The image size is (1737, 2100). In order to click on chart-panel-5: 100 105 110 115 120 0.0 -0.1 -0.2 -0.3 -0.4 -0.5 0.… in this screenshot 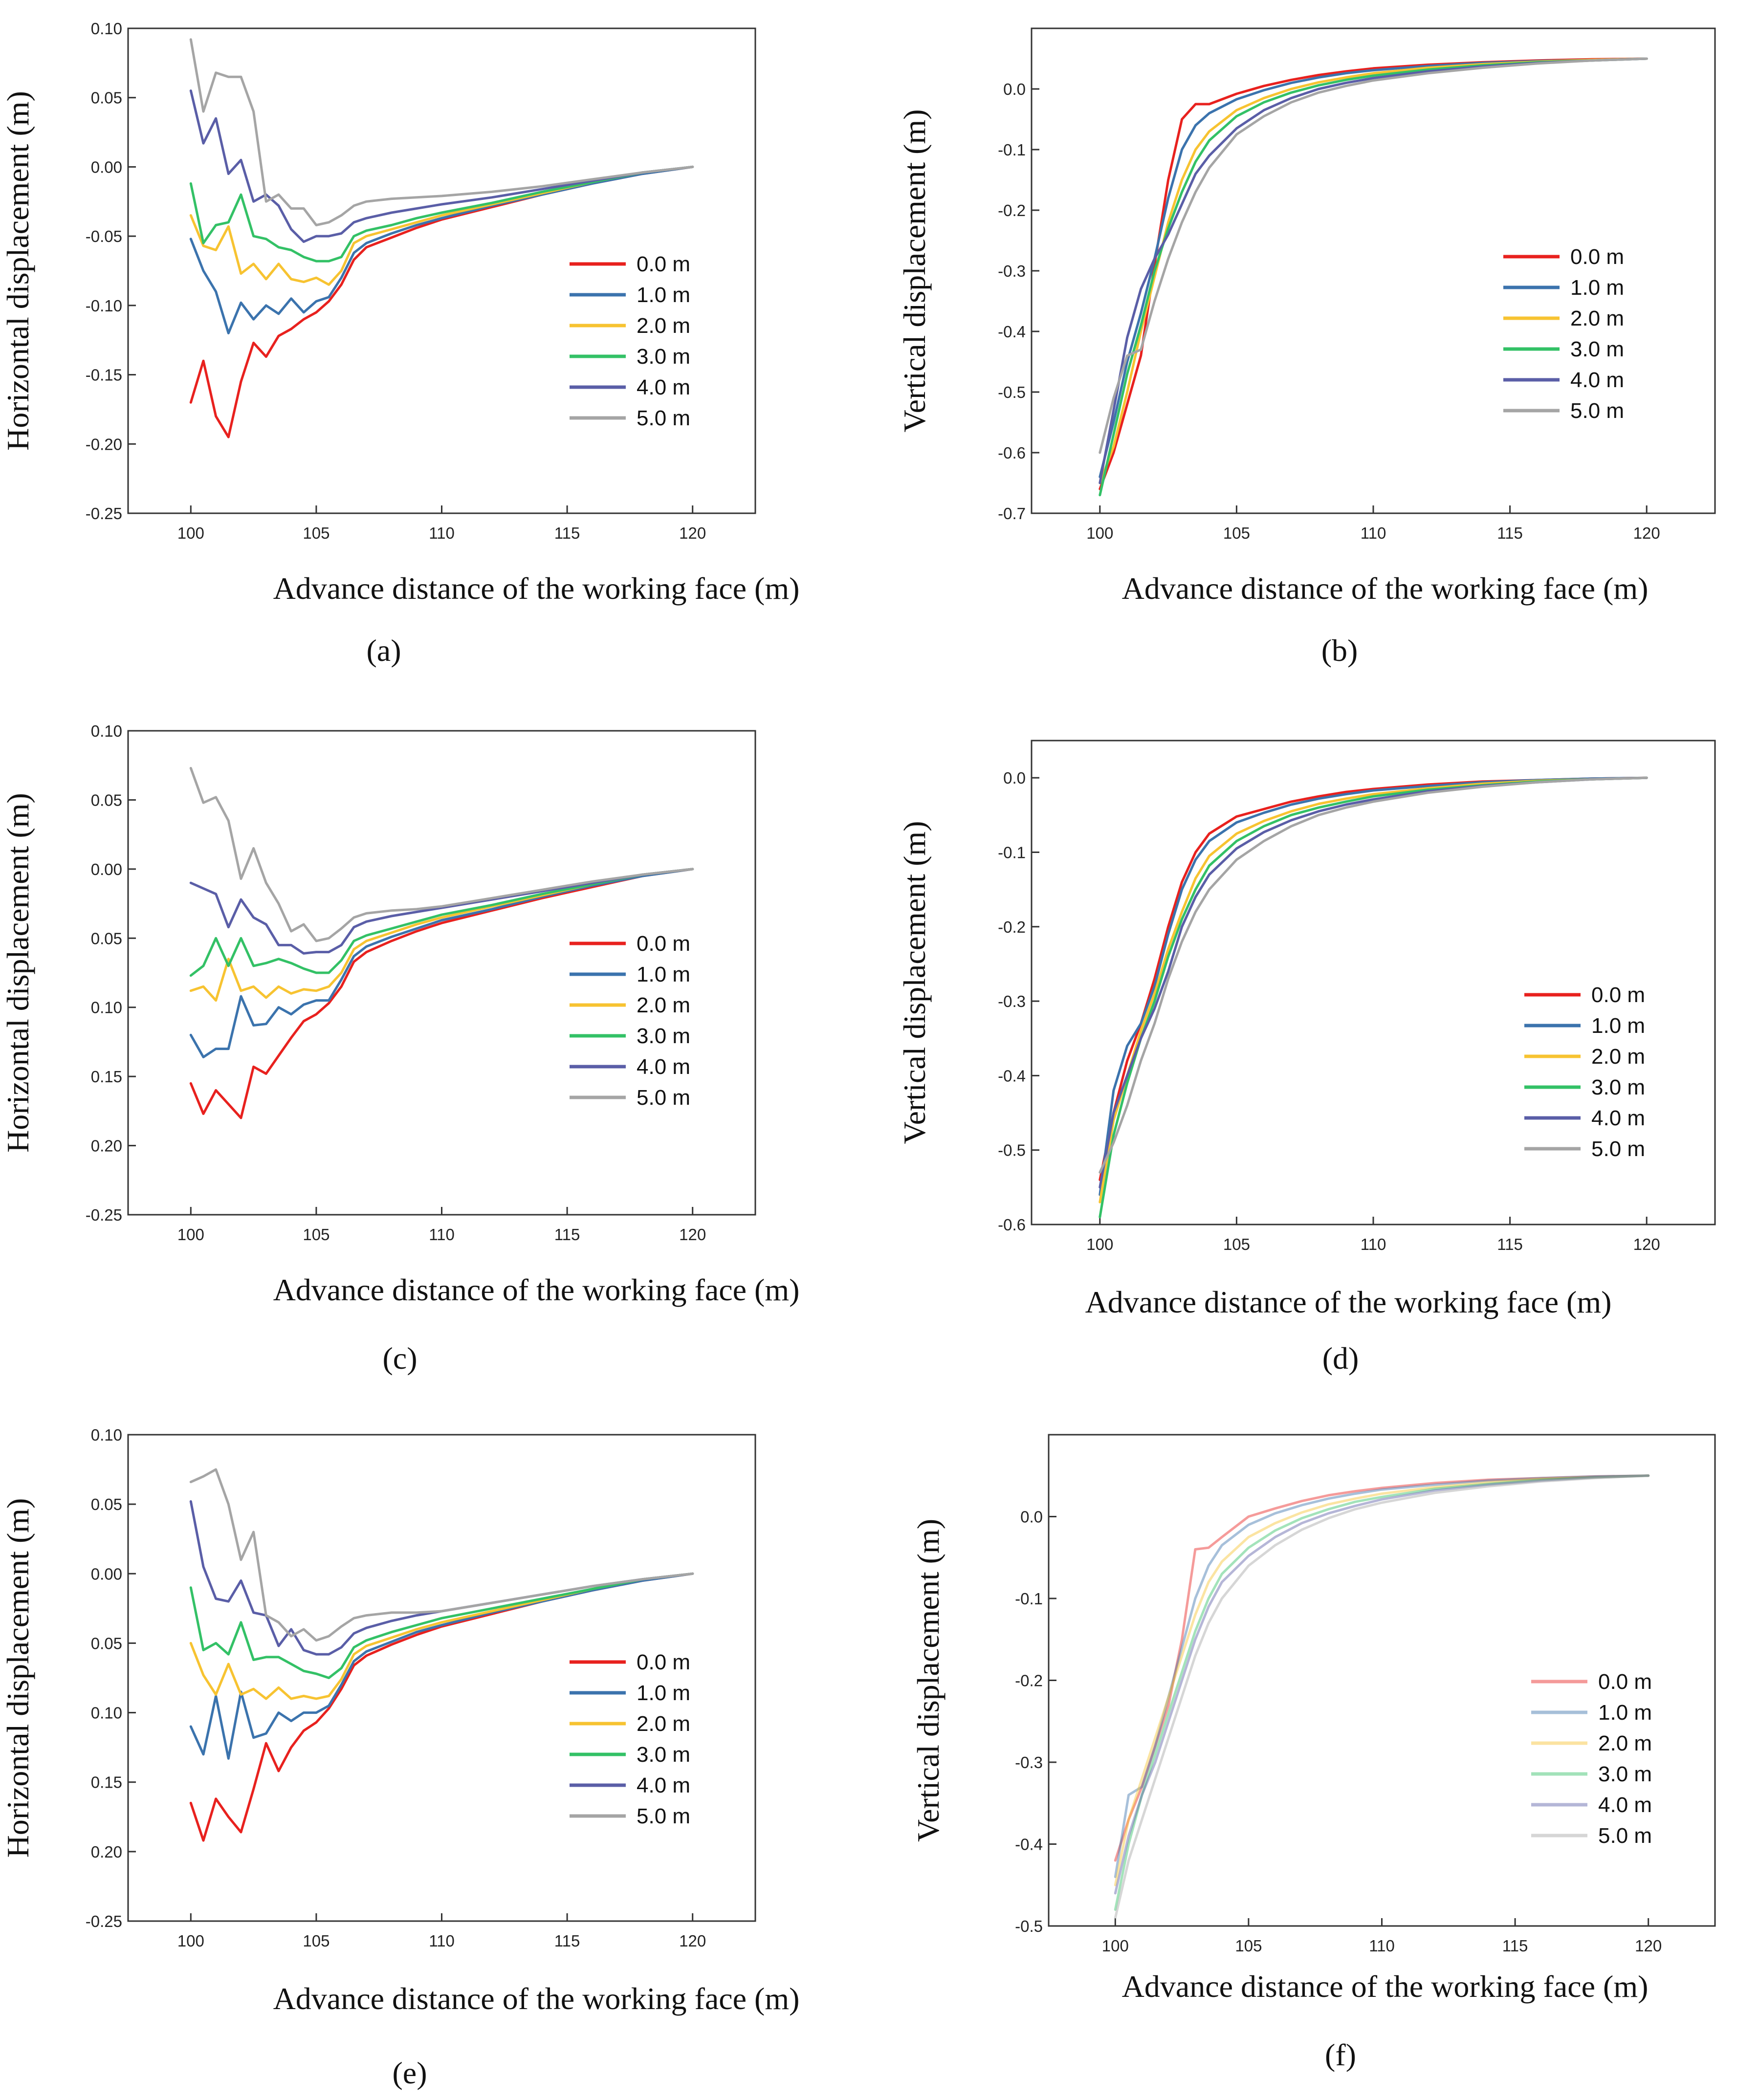, I will do `click(1313, 1753)`.